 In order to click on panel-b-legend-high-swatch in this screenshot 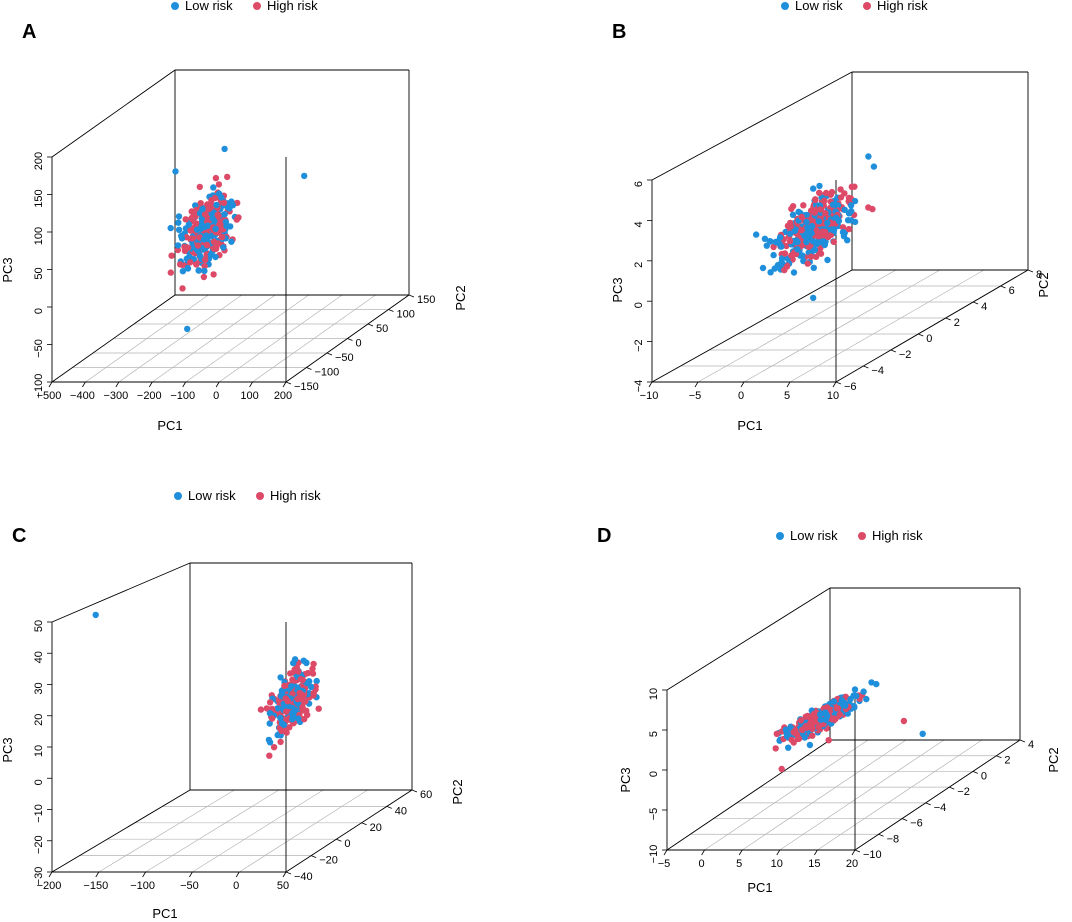, I will do `click(867, 6)`.